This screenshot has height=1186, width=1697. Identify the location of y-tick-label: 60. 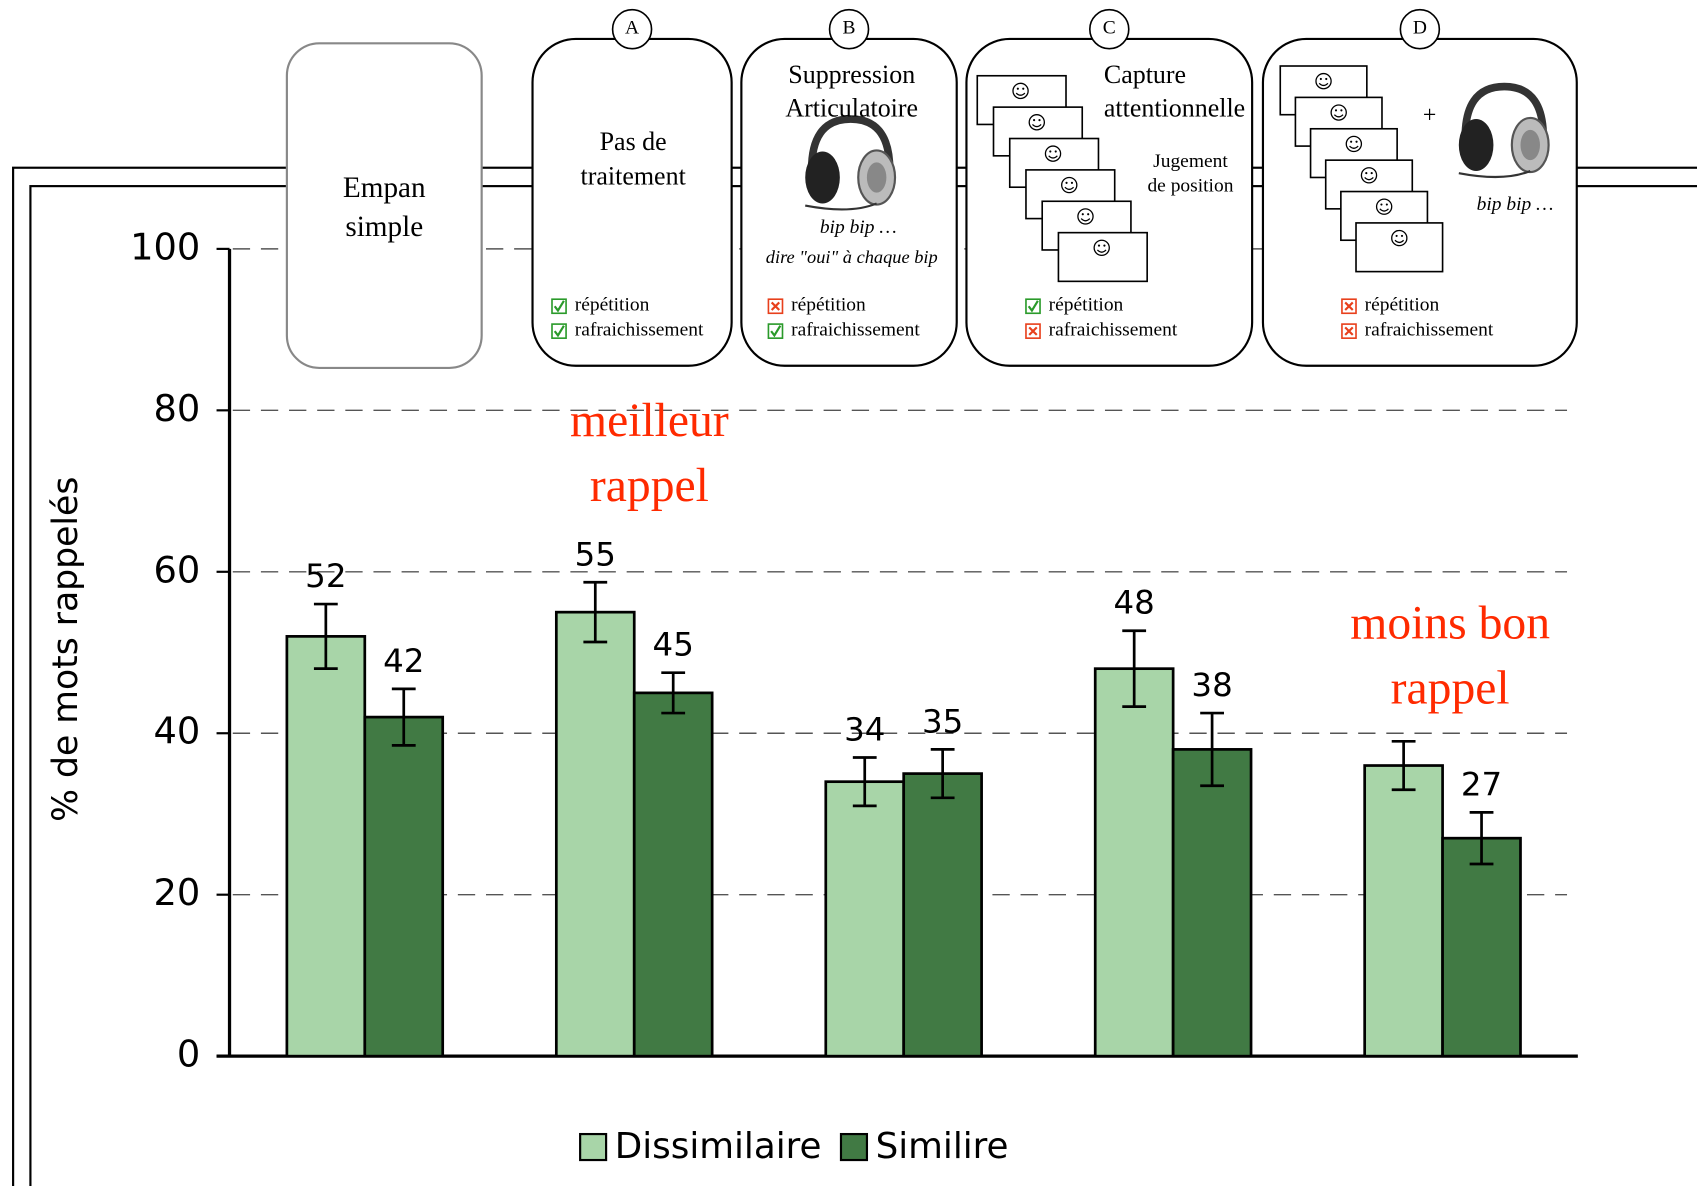
(176, 569).